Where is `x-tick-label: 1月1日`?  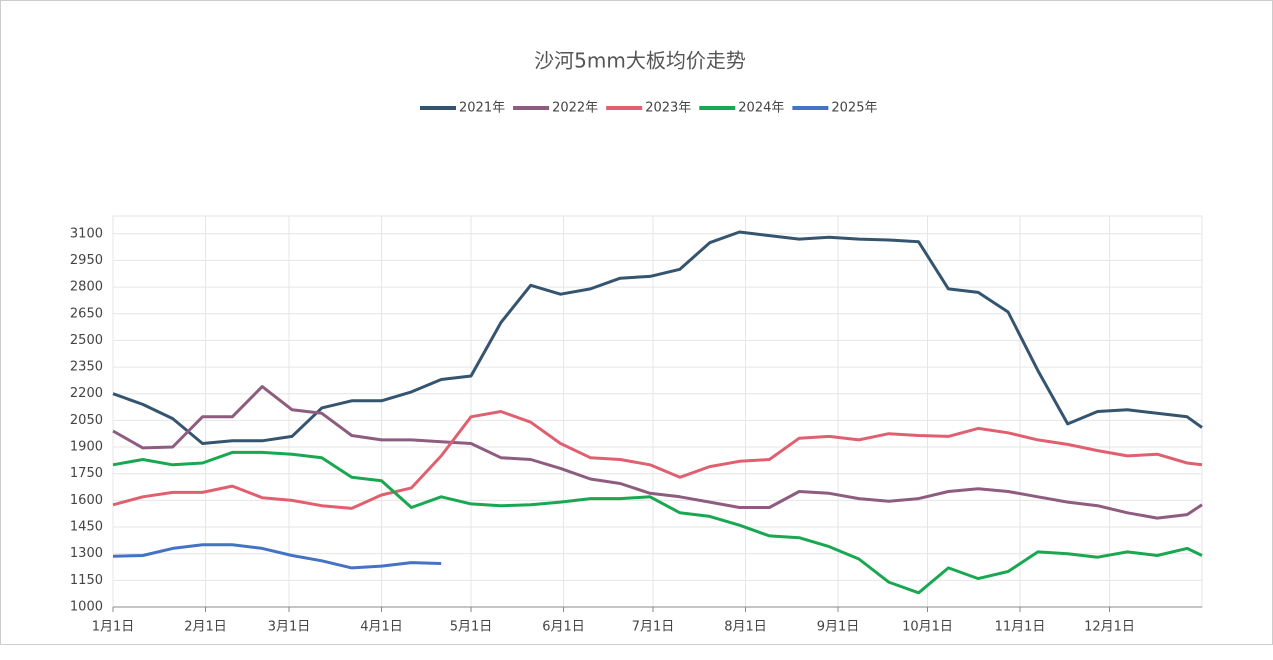 x-tick-label: 1月1日 is located at coordinates (113, 627).